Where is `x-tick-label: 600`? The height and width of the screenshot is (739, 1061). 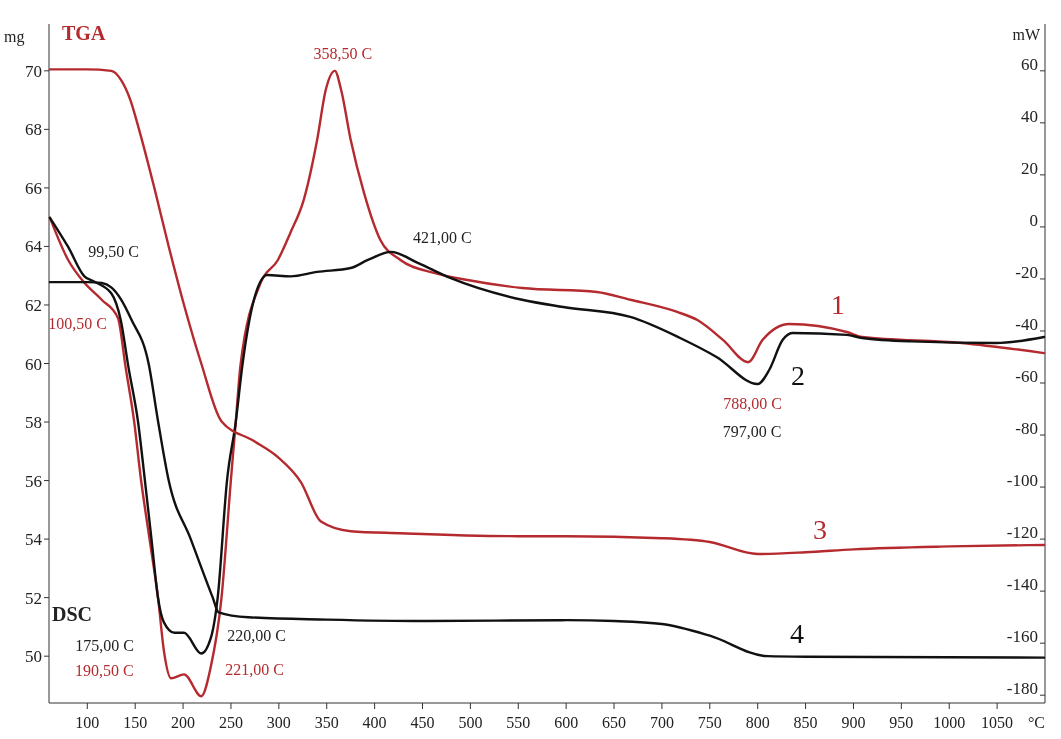 x-tick-label: 600 is located at coordinates (566, 722).